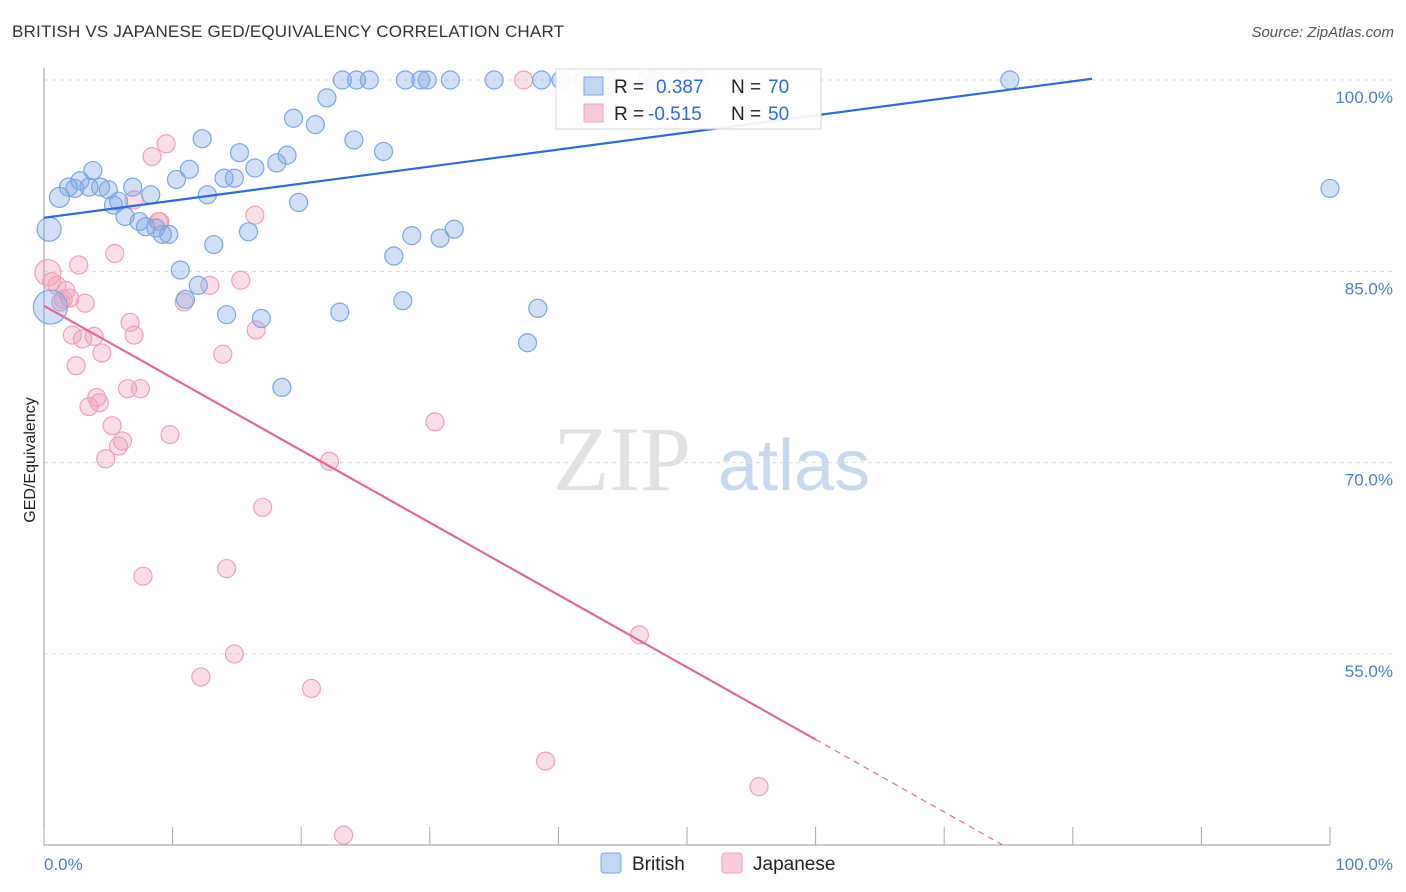 This screenshot has height=892, width=1406. Describe the element at coordinates (611, 863) in the screenshot. I see `bottom-legend-swatch-british` at that location.